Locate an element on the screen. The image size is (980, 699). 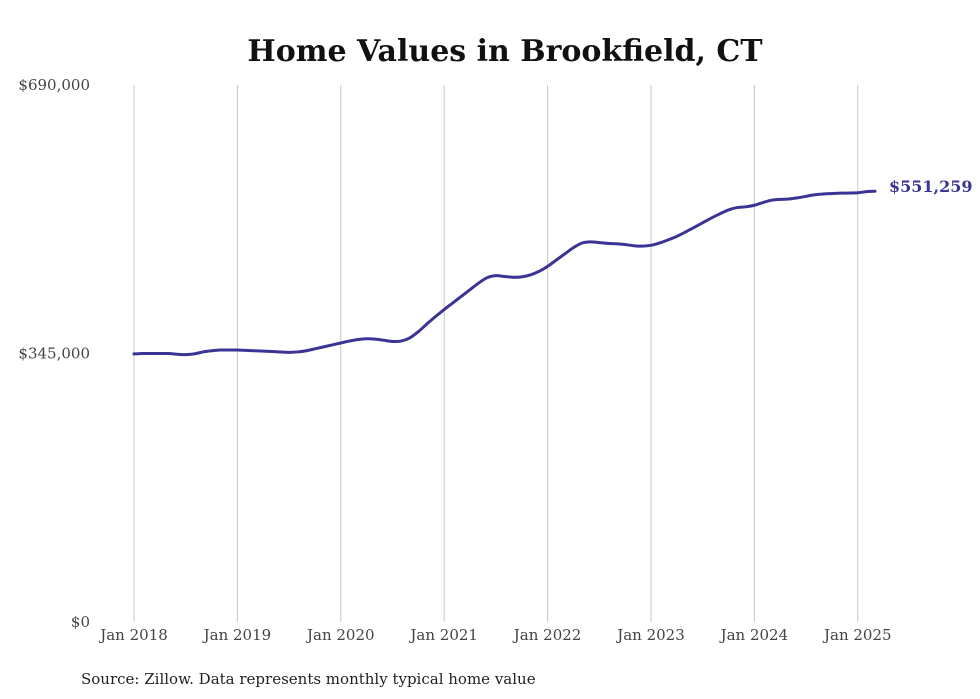
x-tick-label: Jan 2020 is located at coordinates (340, 635).